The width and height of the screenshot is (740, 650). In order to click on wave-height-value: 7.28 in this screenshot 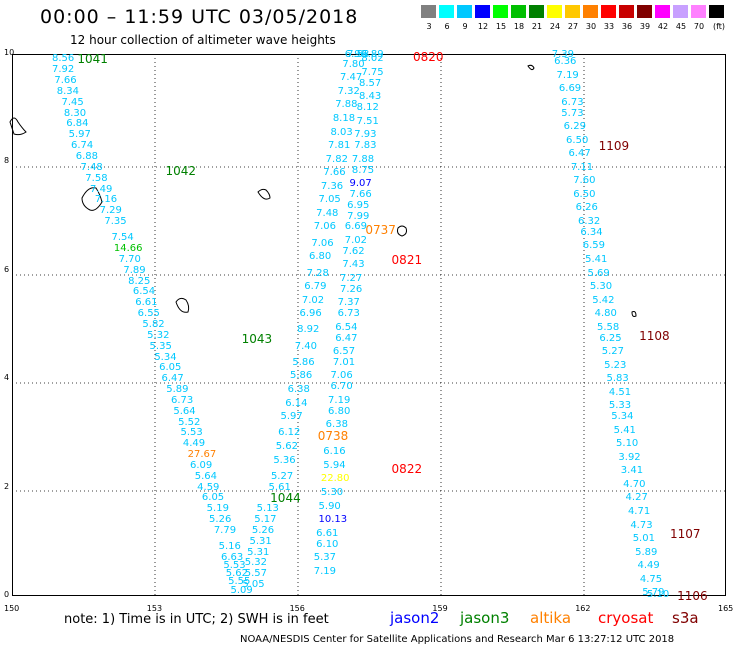, I will do `click(317, 273)`.